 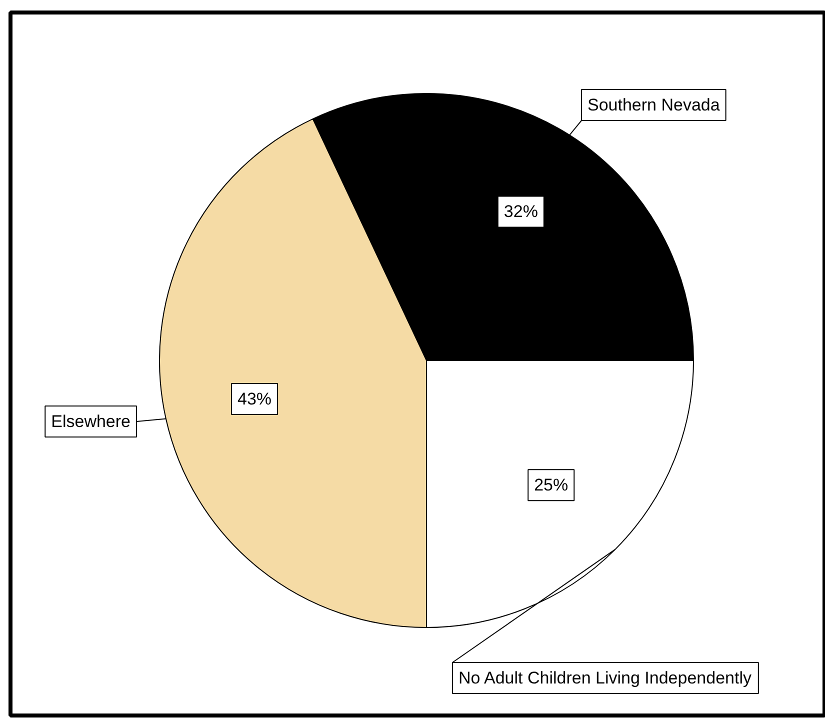 What do you see at coordinates (255, 398) in the screenshot?
I see `data-label: 43%` at bounding box center [255, 398].